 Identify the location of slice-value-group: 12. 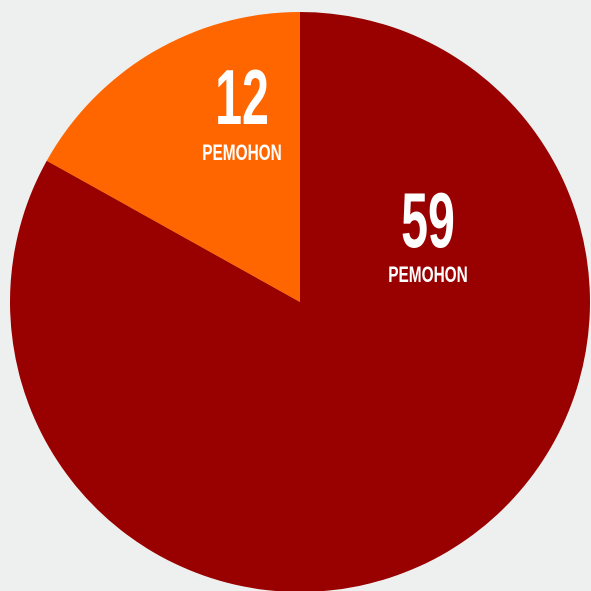
(242, 97).